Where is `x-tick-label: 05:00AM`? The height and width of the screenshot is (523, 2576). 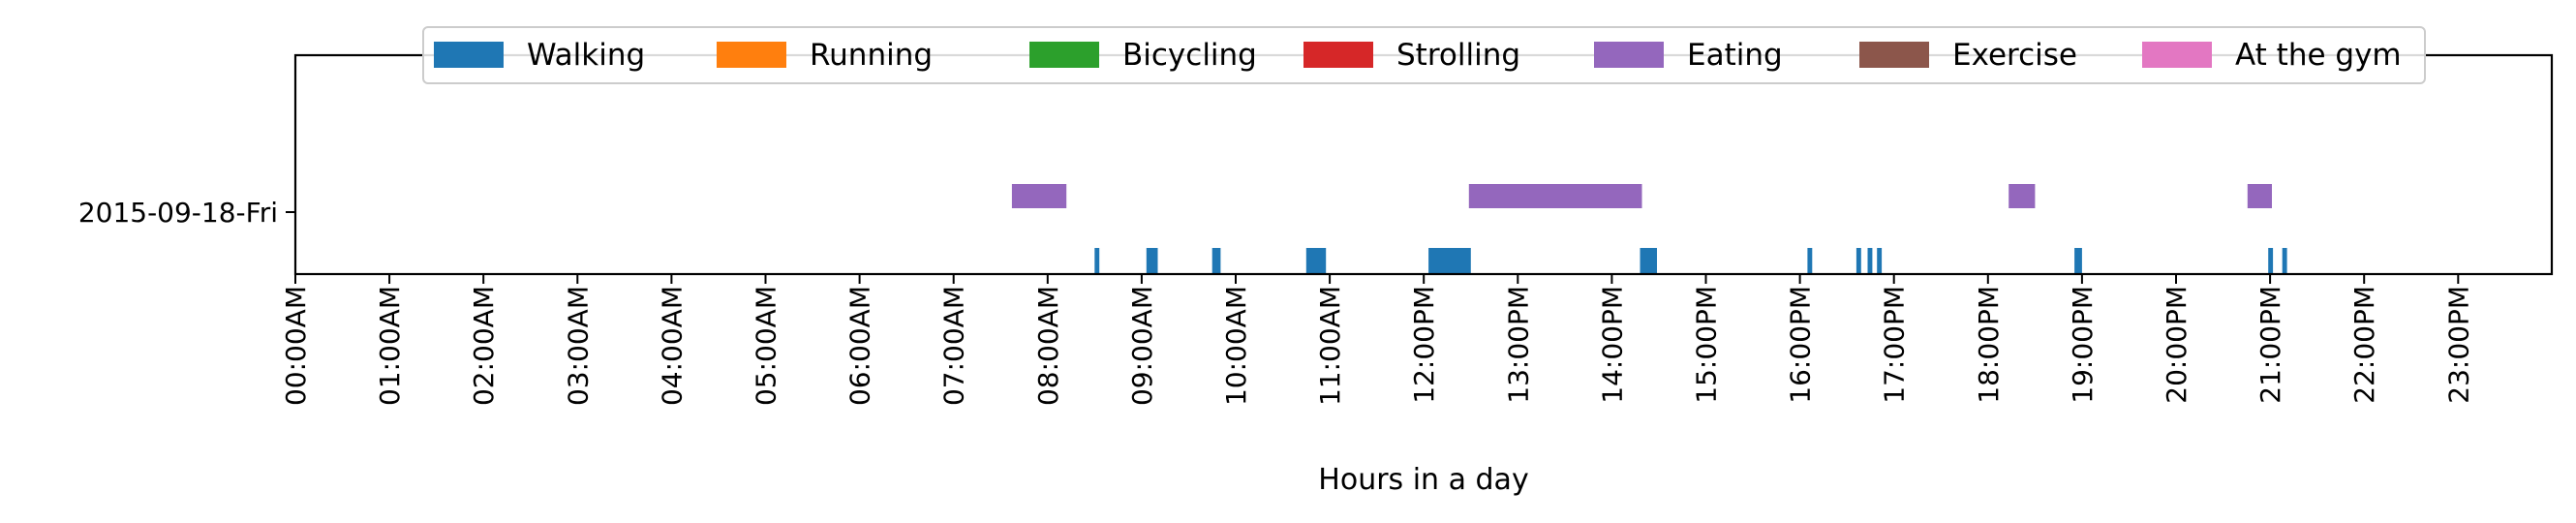
x-tick-label: 05:00AM is located at coordinates (766, 346).